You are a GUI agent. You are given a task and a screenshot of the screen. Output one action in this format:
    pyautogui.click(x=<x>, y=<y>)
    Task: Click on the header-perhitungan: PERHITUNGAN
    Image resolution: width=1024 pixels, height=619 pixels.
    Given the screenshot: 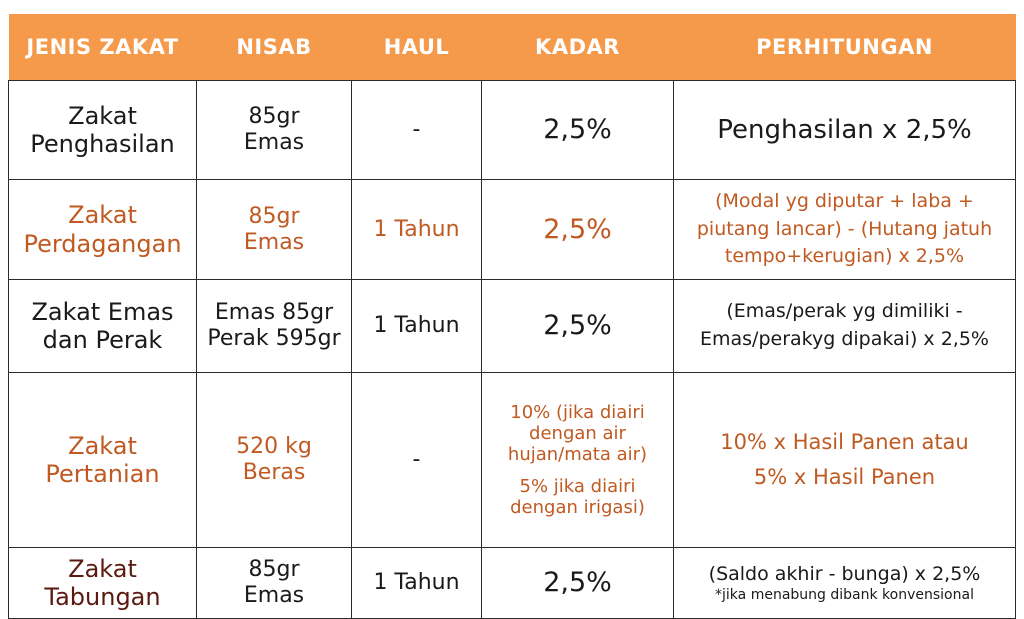 What is the action you would take?
    pyautogui.click(x=844, y=47)
    